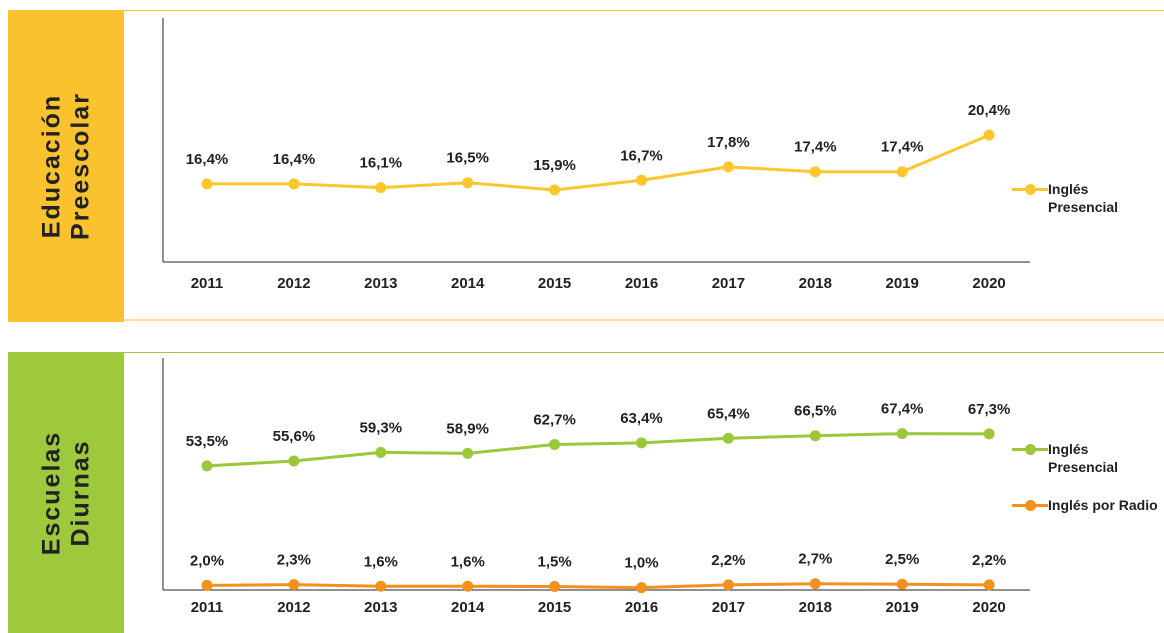  What do you see at coordinates (989, 110) in the screenshot?
I see `value-label: 20,4%` at bounding box center [989, 110].